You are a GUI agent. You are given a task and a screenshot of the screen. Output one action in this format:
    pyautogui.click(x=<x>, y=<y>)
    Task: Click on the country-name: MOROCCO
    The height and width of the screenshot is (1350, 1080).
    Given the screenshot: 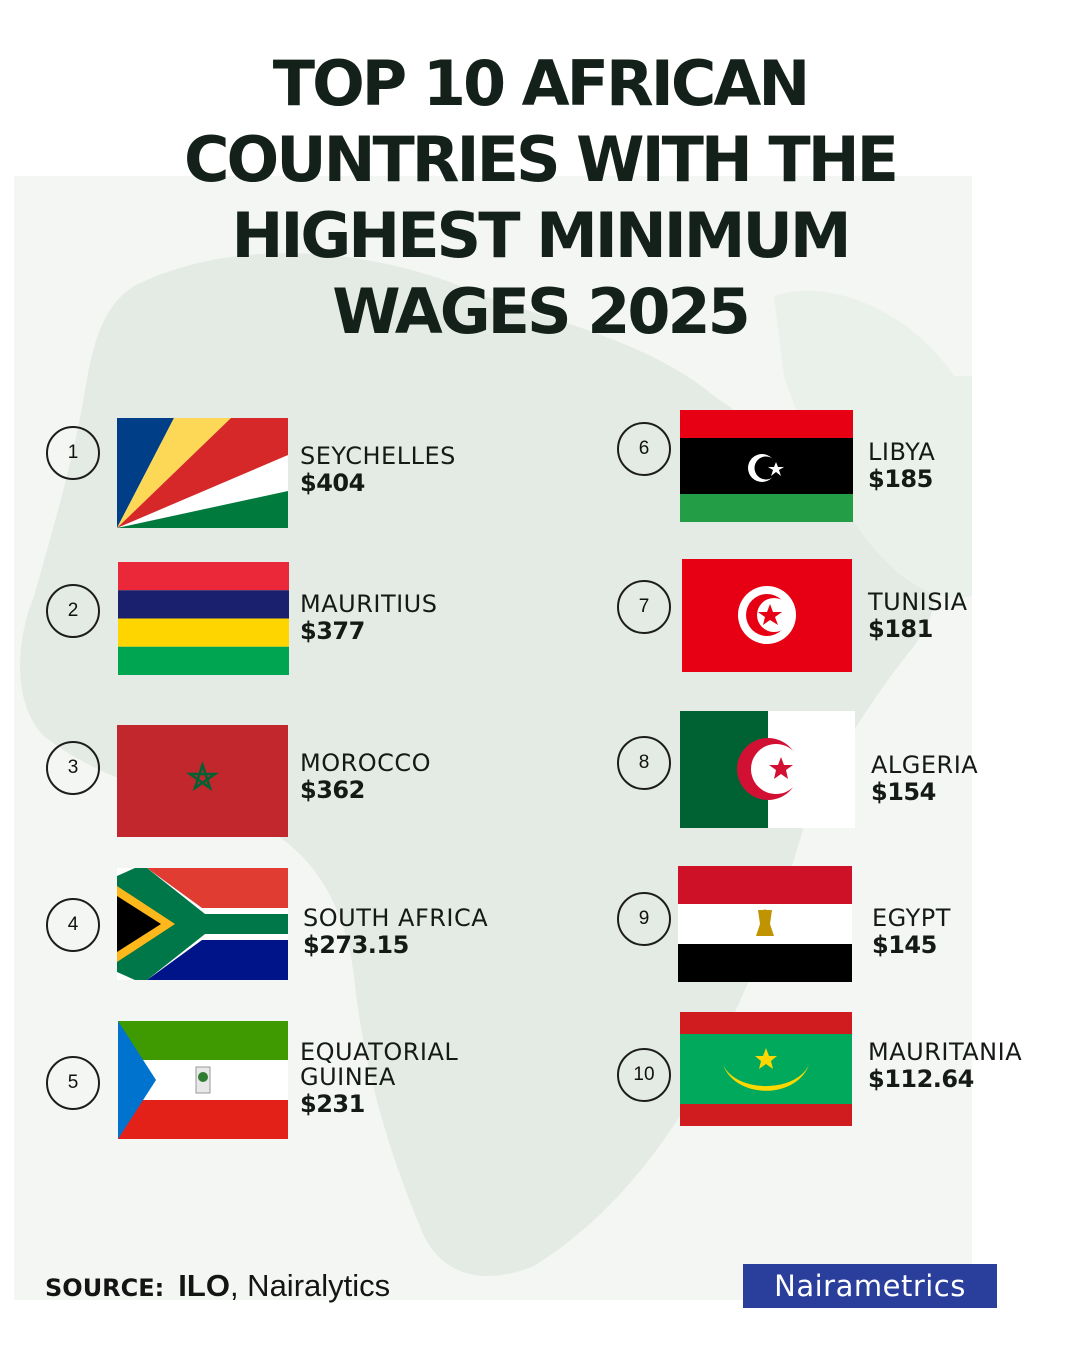 What is the action you would take?
    pyautogui.click(x=366, y=763)
    